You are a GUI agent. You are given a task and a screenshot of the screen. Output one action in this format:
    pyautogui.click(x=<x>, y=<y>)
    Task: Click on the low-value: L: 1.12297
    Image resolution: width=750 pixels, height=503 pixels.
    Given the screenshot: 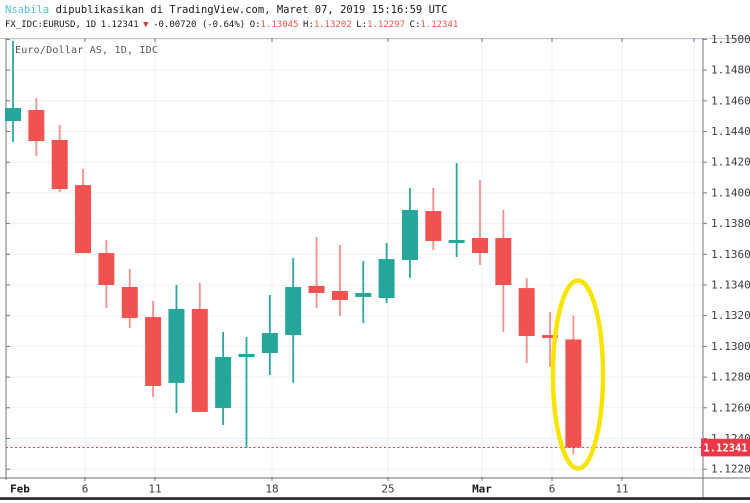 What is the action you would take?
    pyautogui.click(x=381, y=25)
    